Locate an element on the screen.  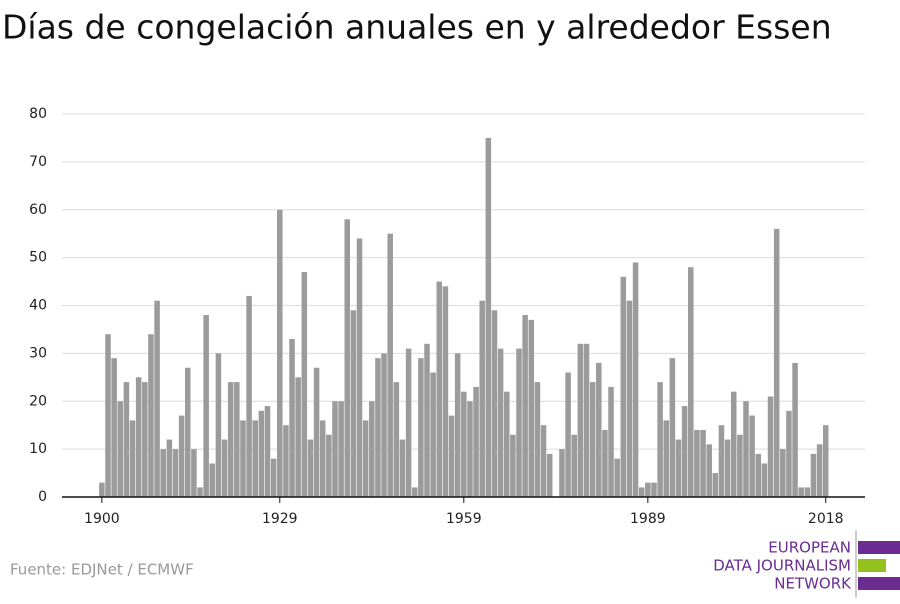
logo-text: EUROPEAN is located at coordinates (809, 548).